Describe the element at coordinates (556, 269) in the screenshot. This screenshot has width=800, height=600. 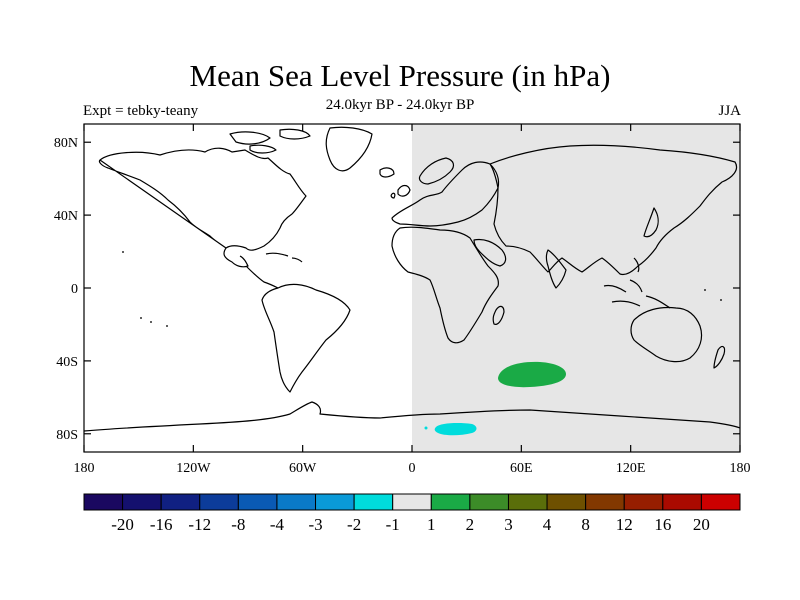
I see `coast-india` at that location.